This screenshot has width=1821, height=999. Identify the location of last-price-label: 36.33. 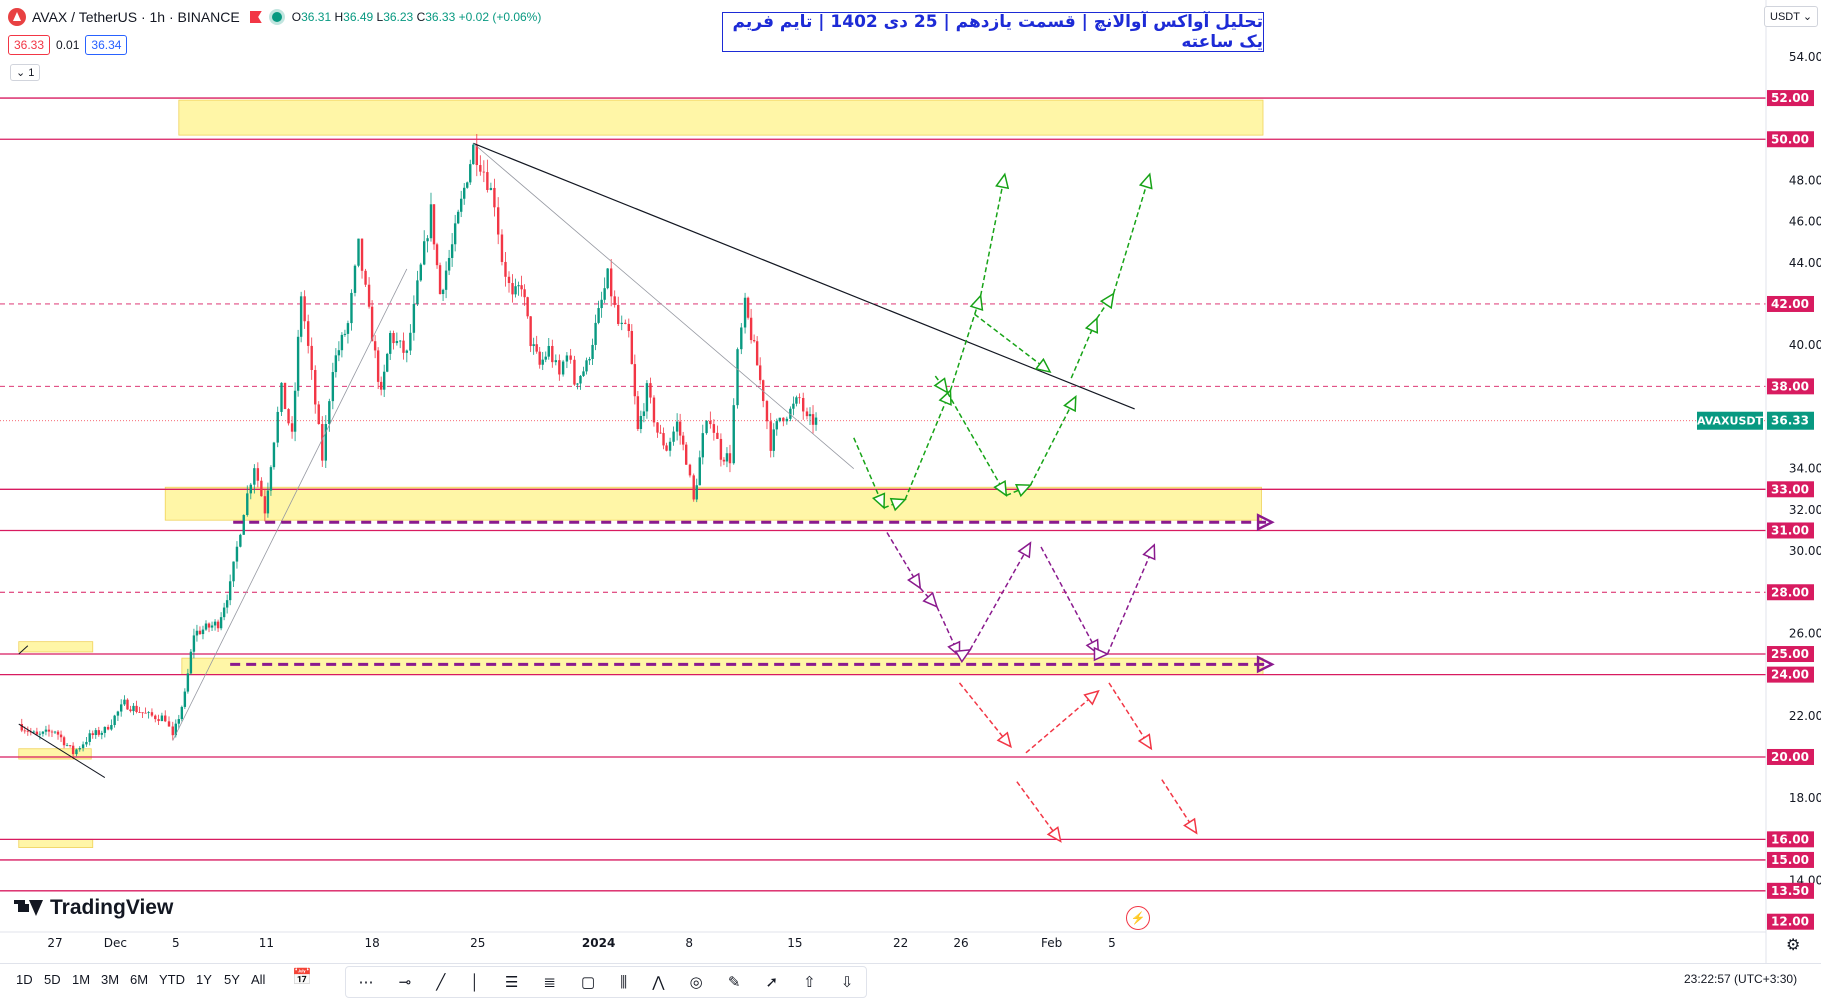
(1790, 421).